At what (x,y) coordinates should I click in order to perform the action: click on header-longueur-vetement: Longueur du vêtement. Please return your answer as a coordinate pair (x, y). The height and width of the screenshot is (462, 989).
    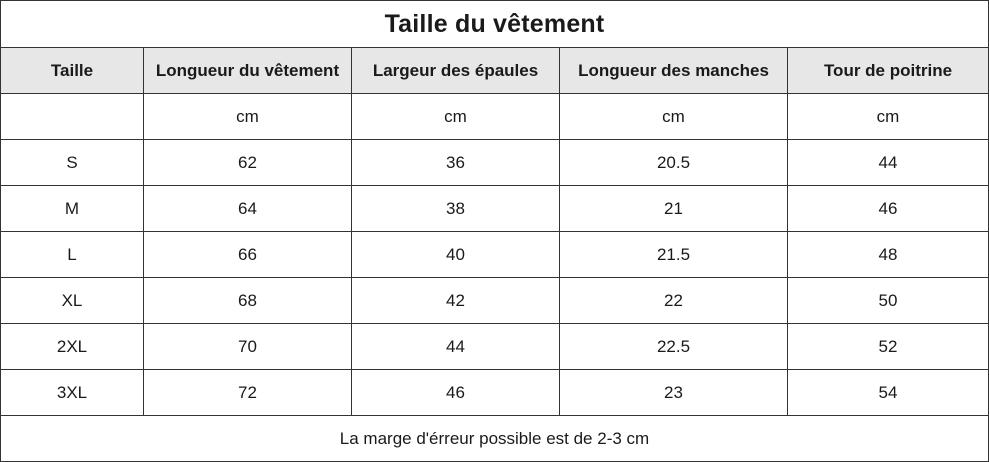
    Looking at the image, I should click on (247, 70).